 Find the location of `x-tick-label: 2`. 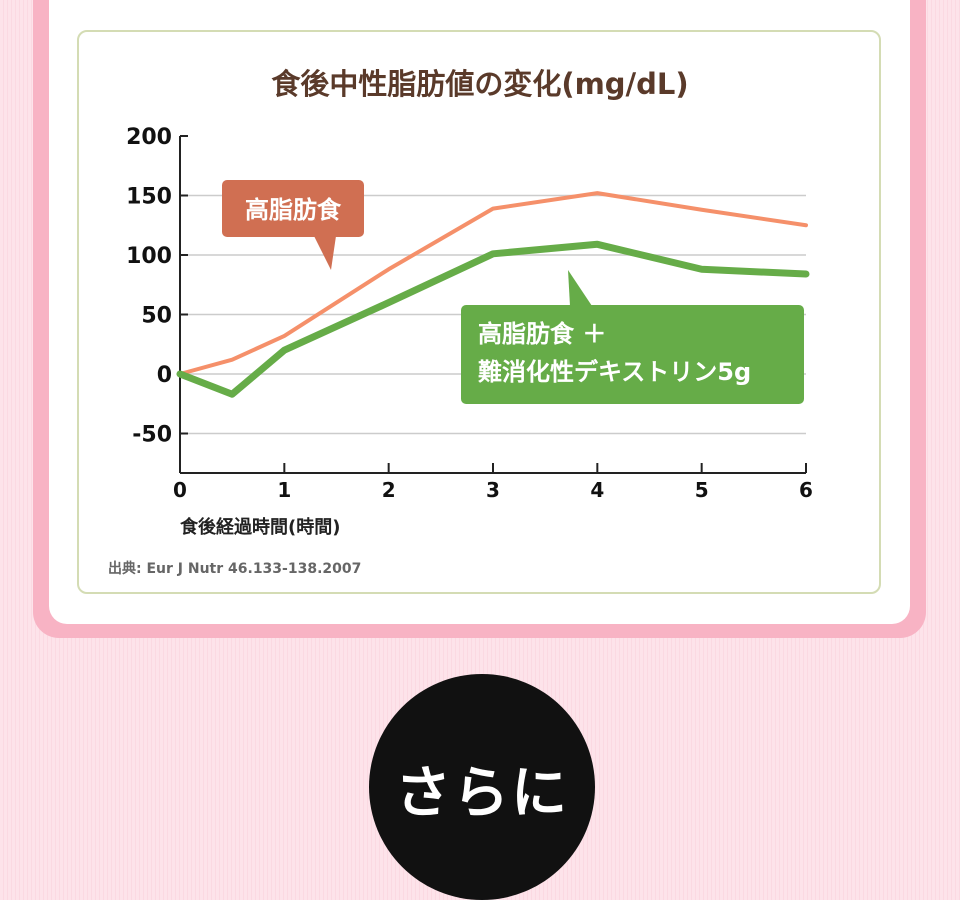

x-tick-label: 2 is located at coordinates (389, 490).